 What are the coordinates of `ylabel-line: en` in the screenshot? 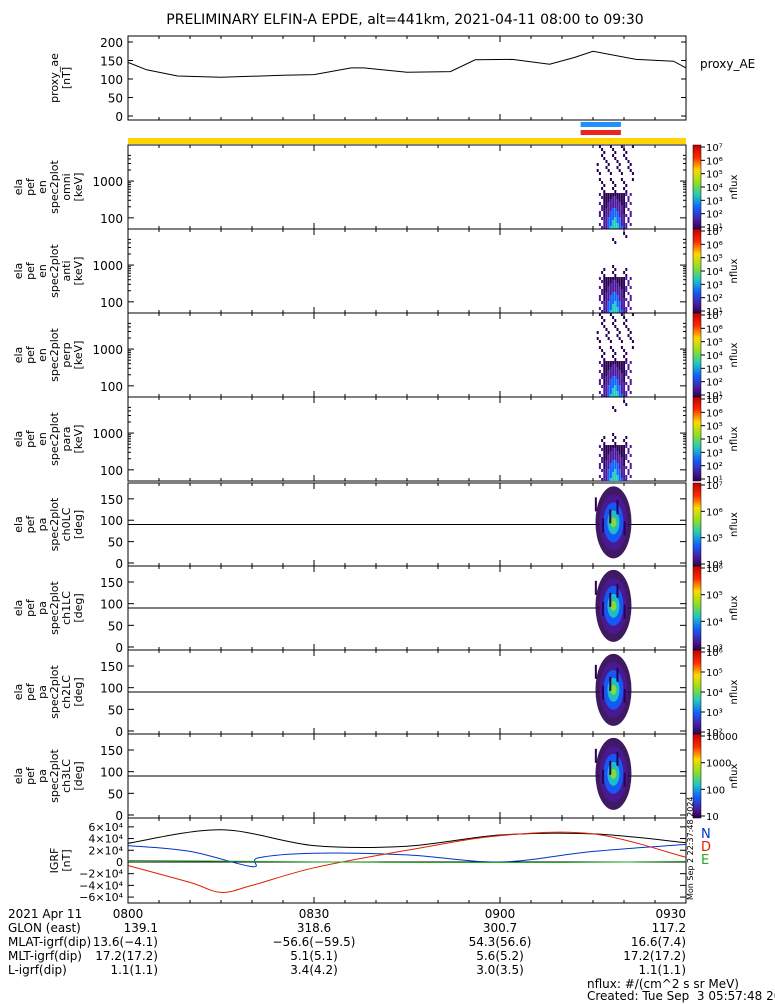 It's located at (42, 271).